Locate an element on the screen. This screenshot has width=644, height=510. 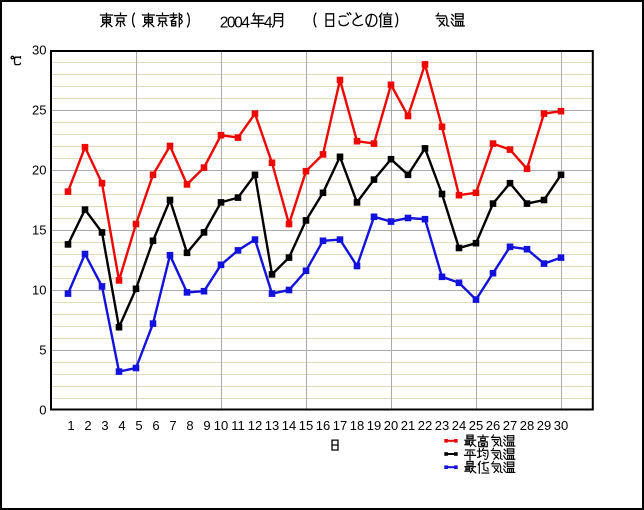
svg-text: 24 is located at coordinates (459, 425).